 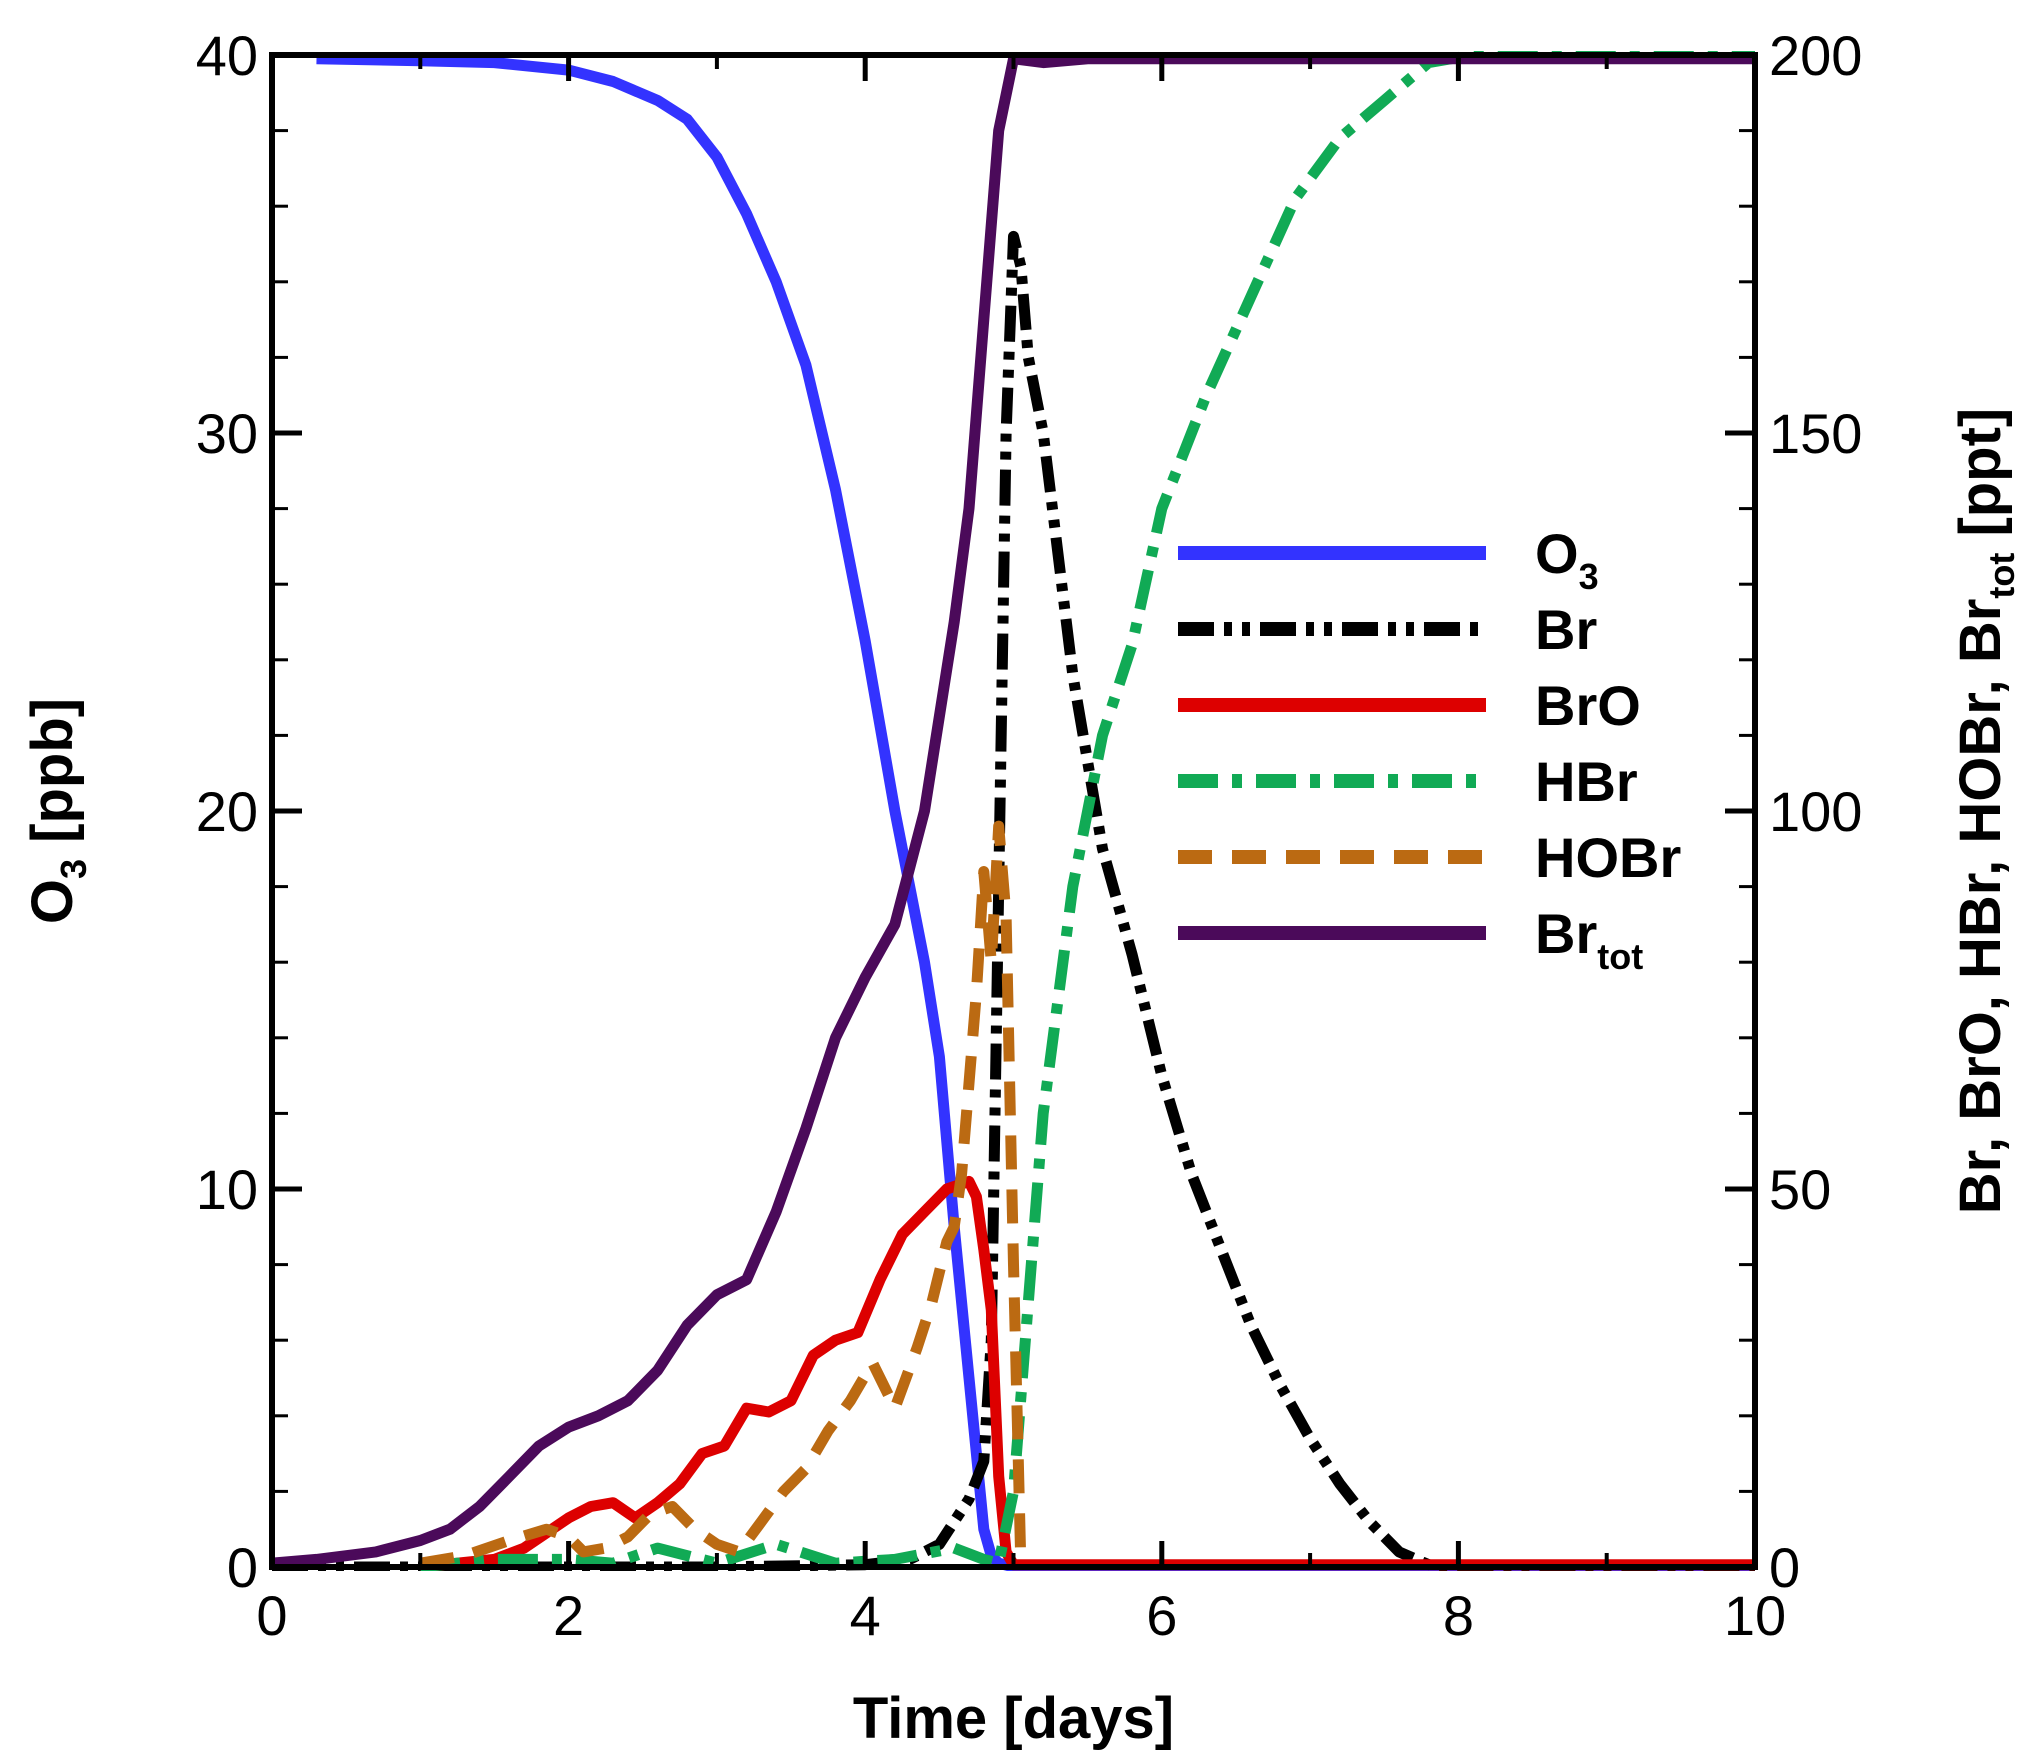 What do you see at coordinates (865, 1615) in the screenshot?
I see `x-tick-label: 4` at bounding box center [865, 1615].